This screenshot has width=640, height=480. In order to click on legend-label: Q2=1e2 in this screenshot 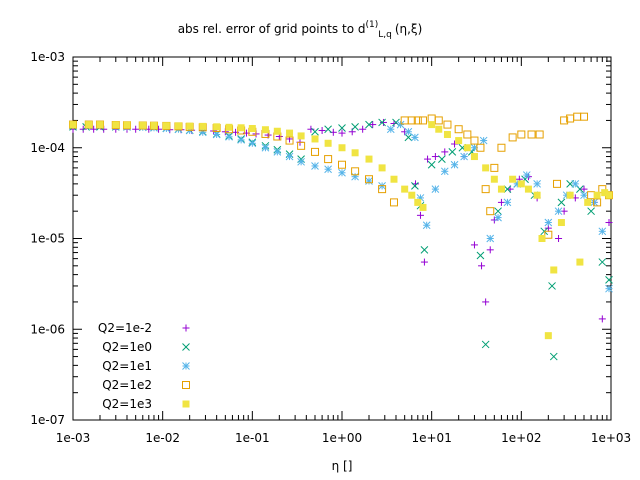, I will do `click(127, 385)`.